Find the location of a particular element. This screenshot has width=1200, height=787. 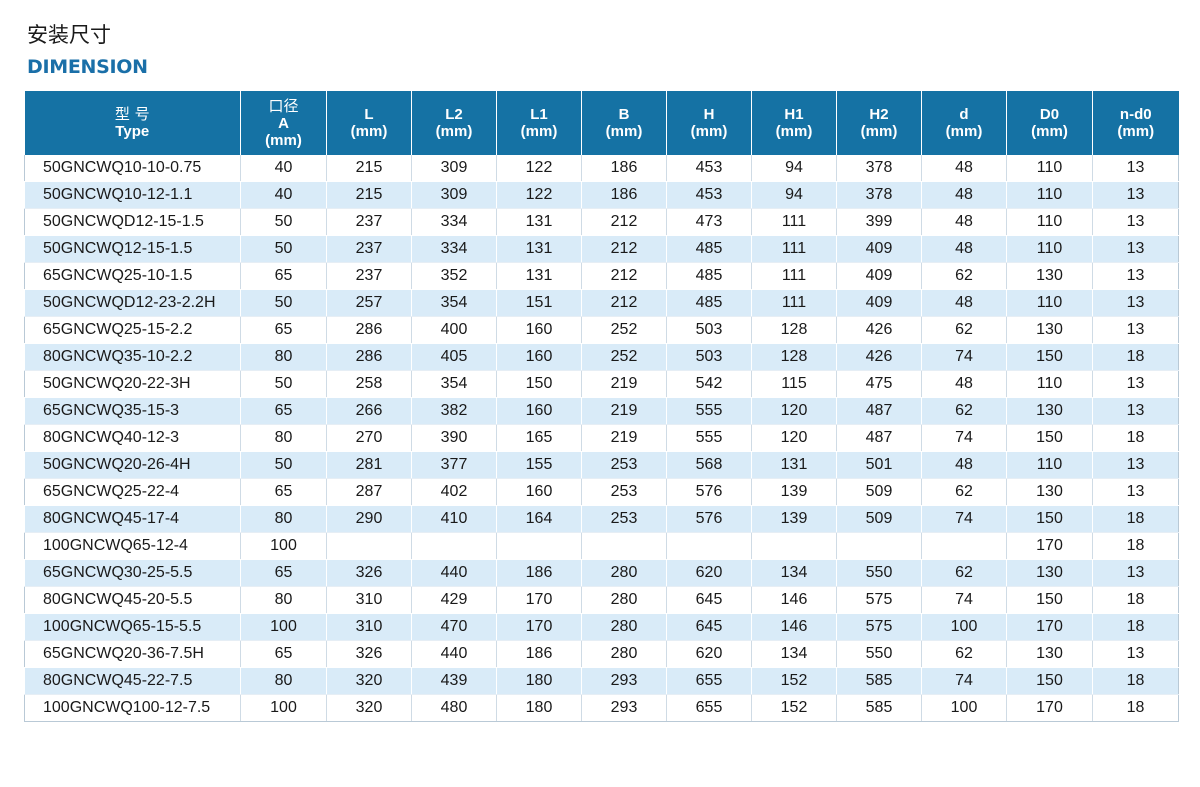

model-type-cell: 50GNCWQ12-15-1.5 is located at coordinates (132, 249).